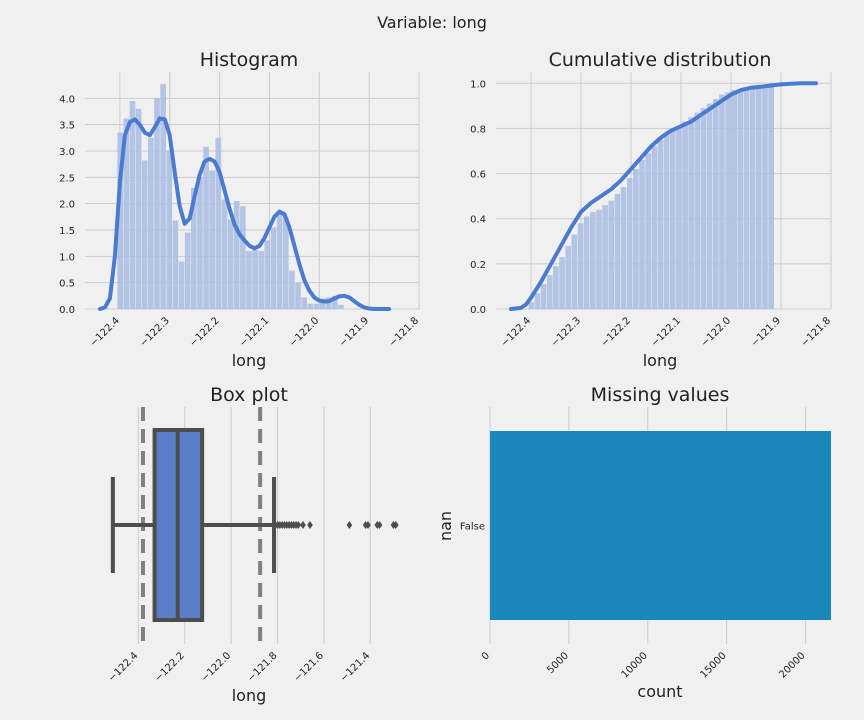  I want to click on cumulative-title: Cumulative distribution, so click(660, 60).